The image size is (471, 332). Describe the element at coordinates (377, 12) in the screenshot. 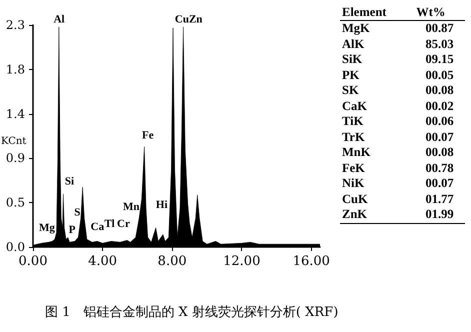

I see `text: Element` at that location.